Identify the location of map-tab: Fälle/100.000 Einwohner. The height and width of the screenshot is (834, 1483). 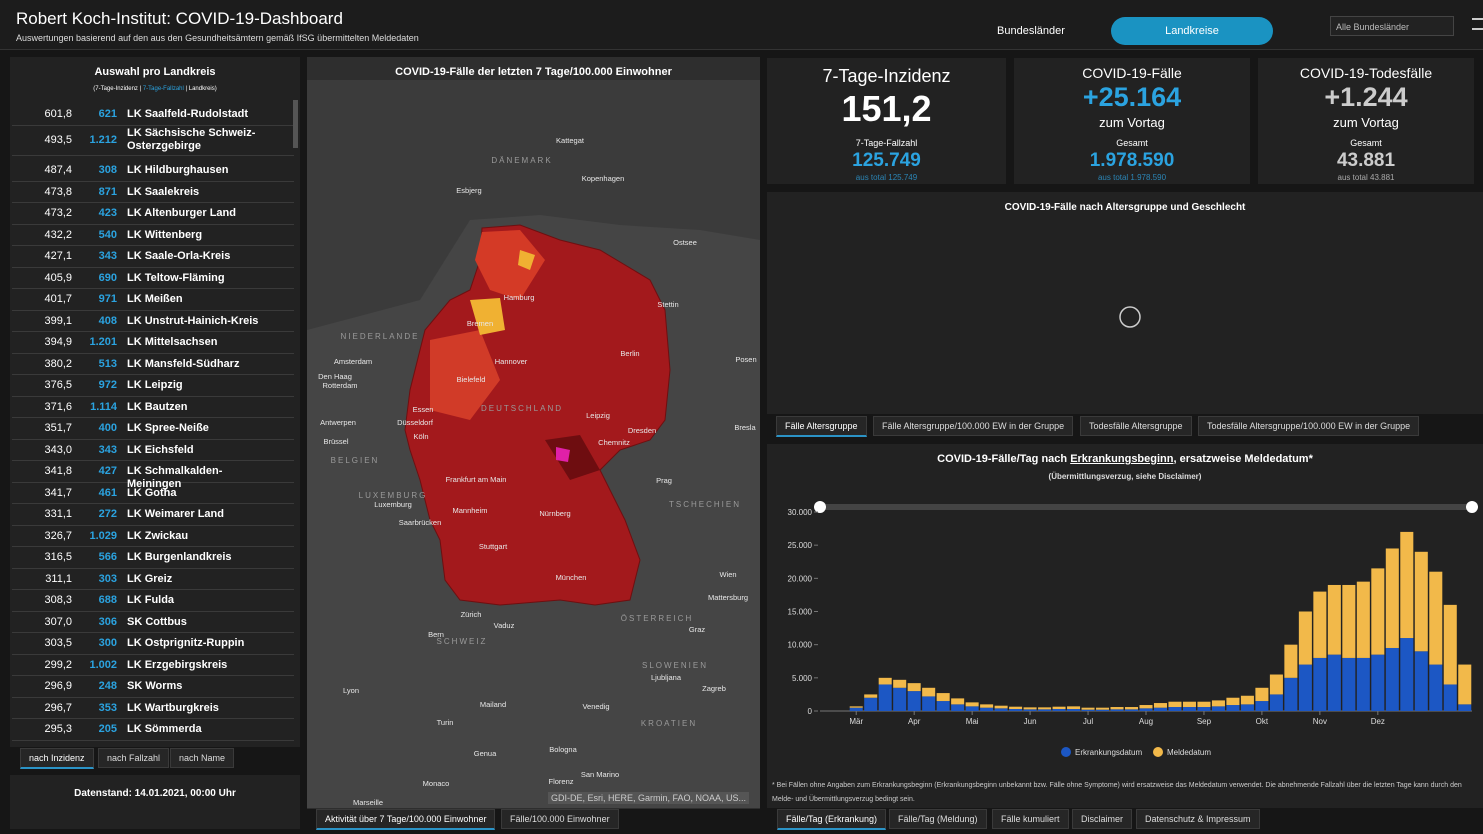
(560, 819).